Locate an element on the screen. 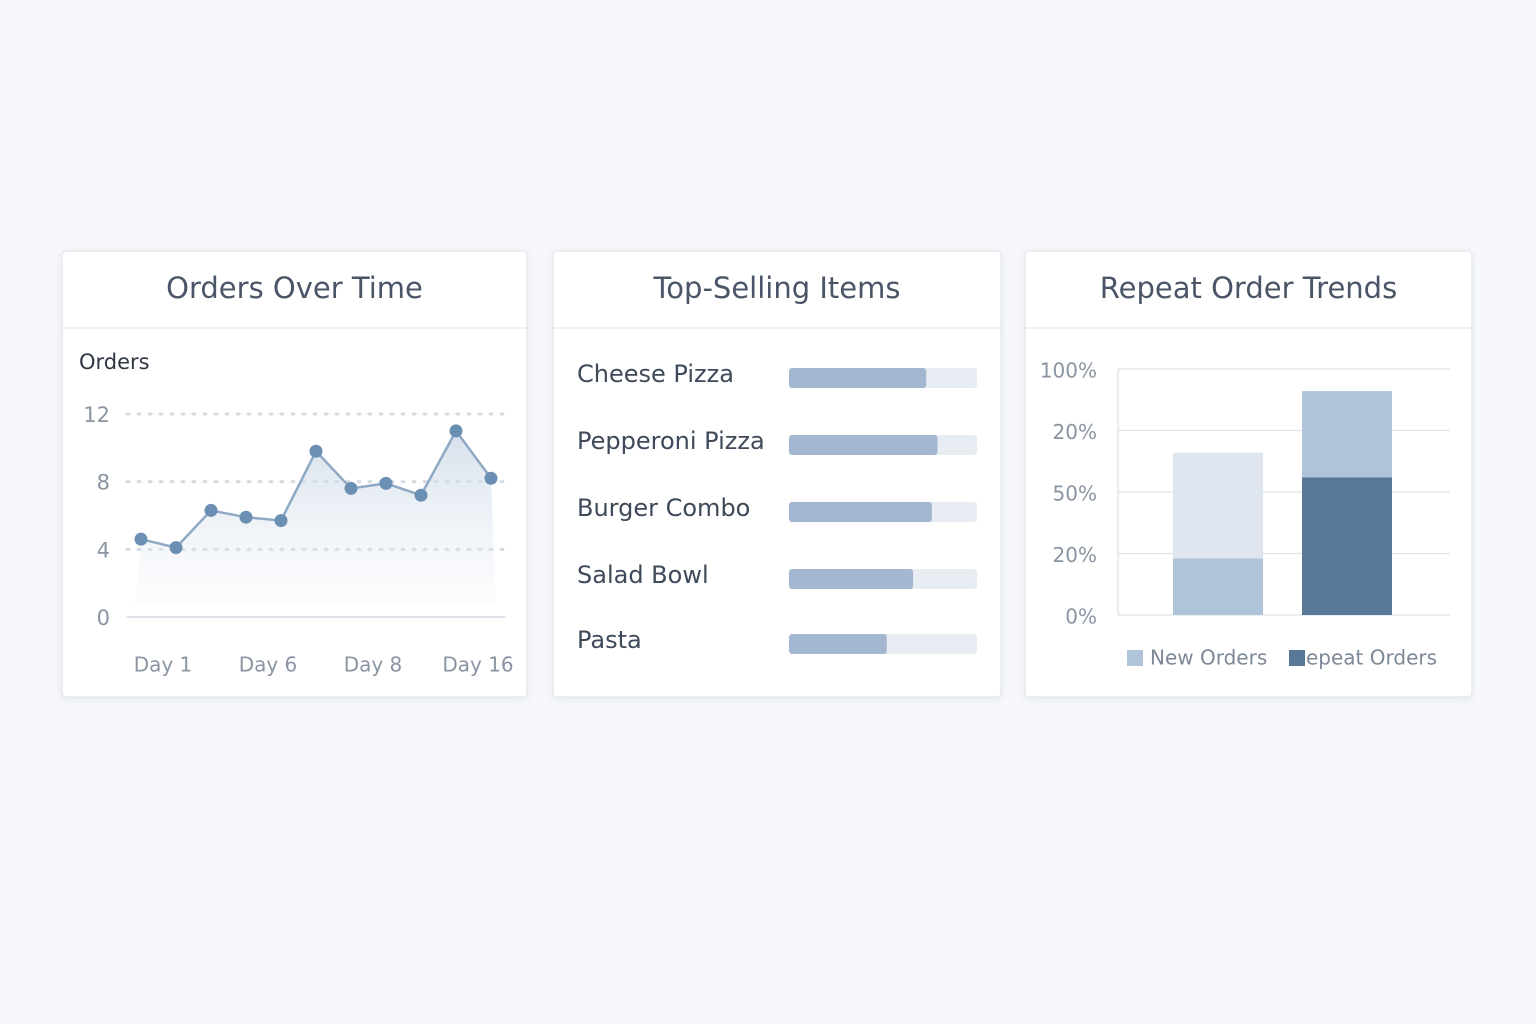 This screenshot has width=1536, height=1024. chart-title: Repeat Order Trends is located at coordinates (1248, 288).